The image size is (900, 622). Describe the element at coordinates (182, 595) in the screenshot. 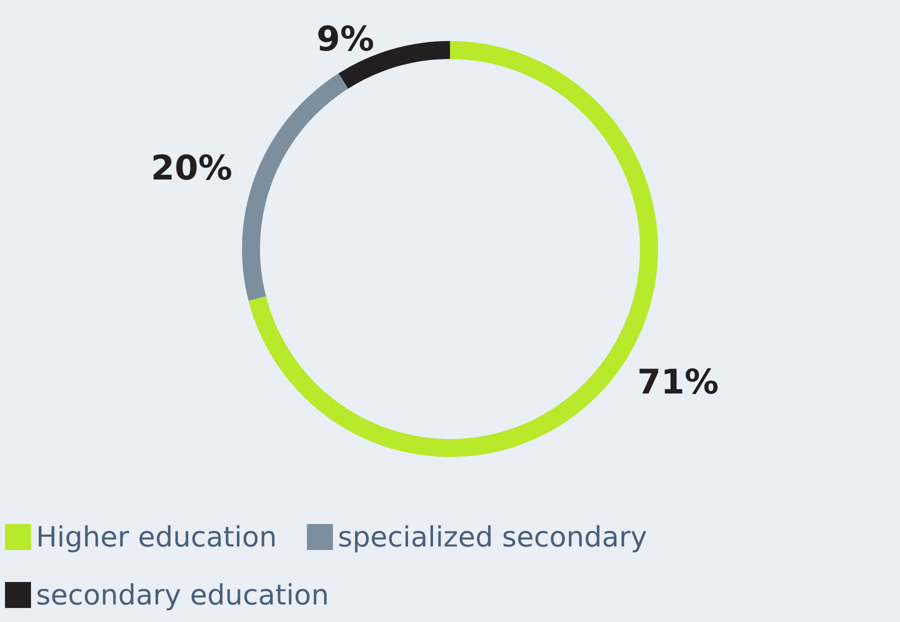

I see `legend-label: secondary education` at that location.